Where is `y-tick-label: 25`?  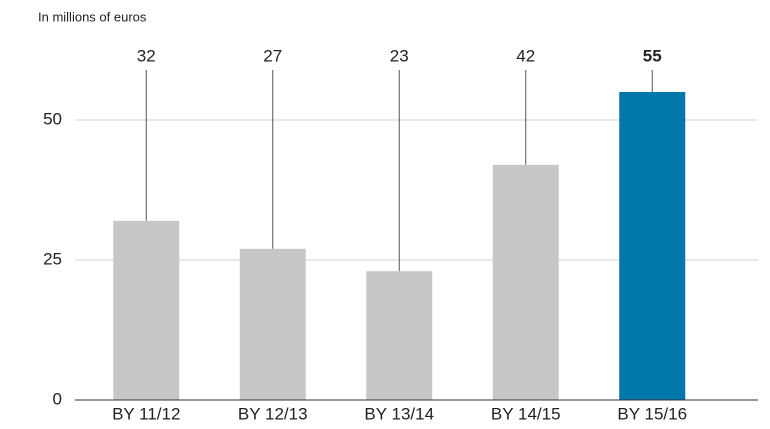 y-tick-label: 25 is located at coordinates (52, 258).